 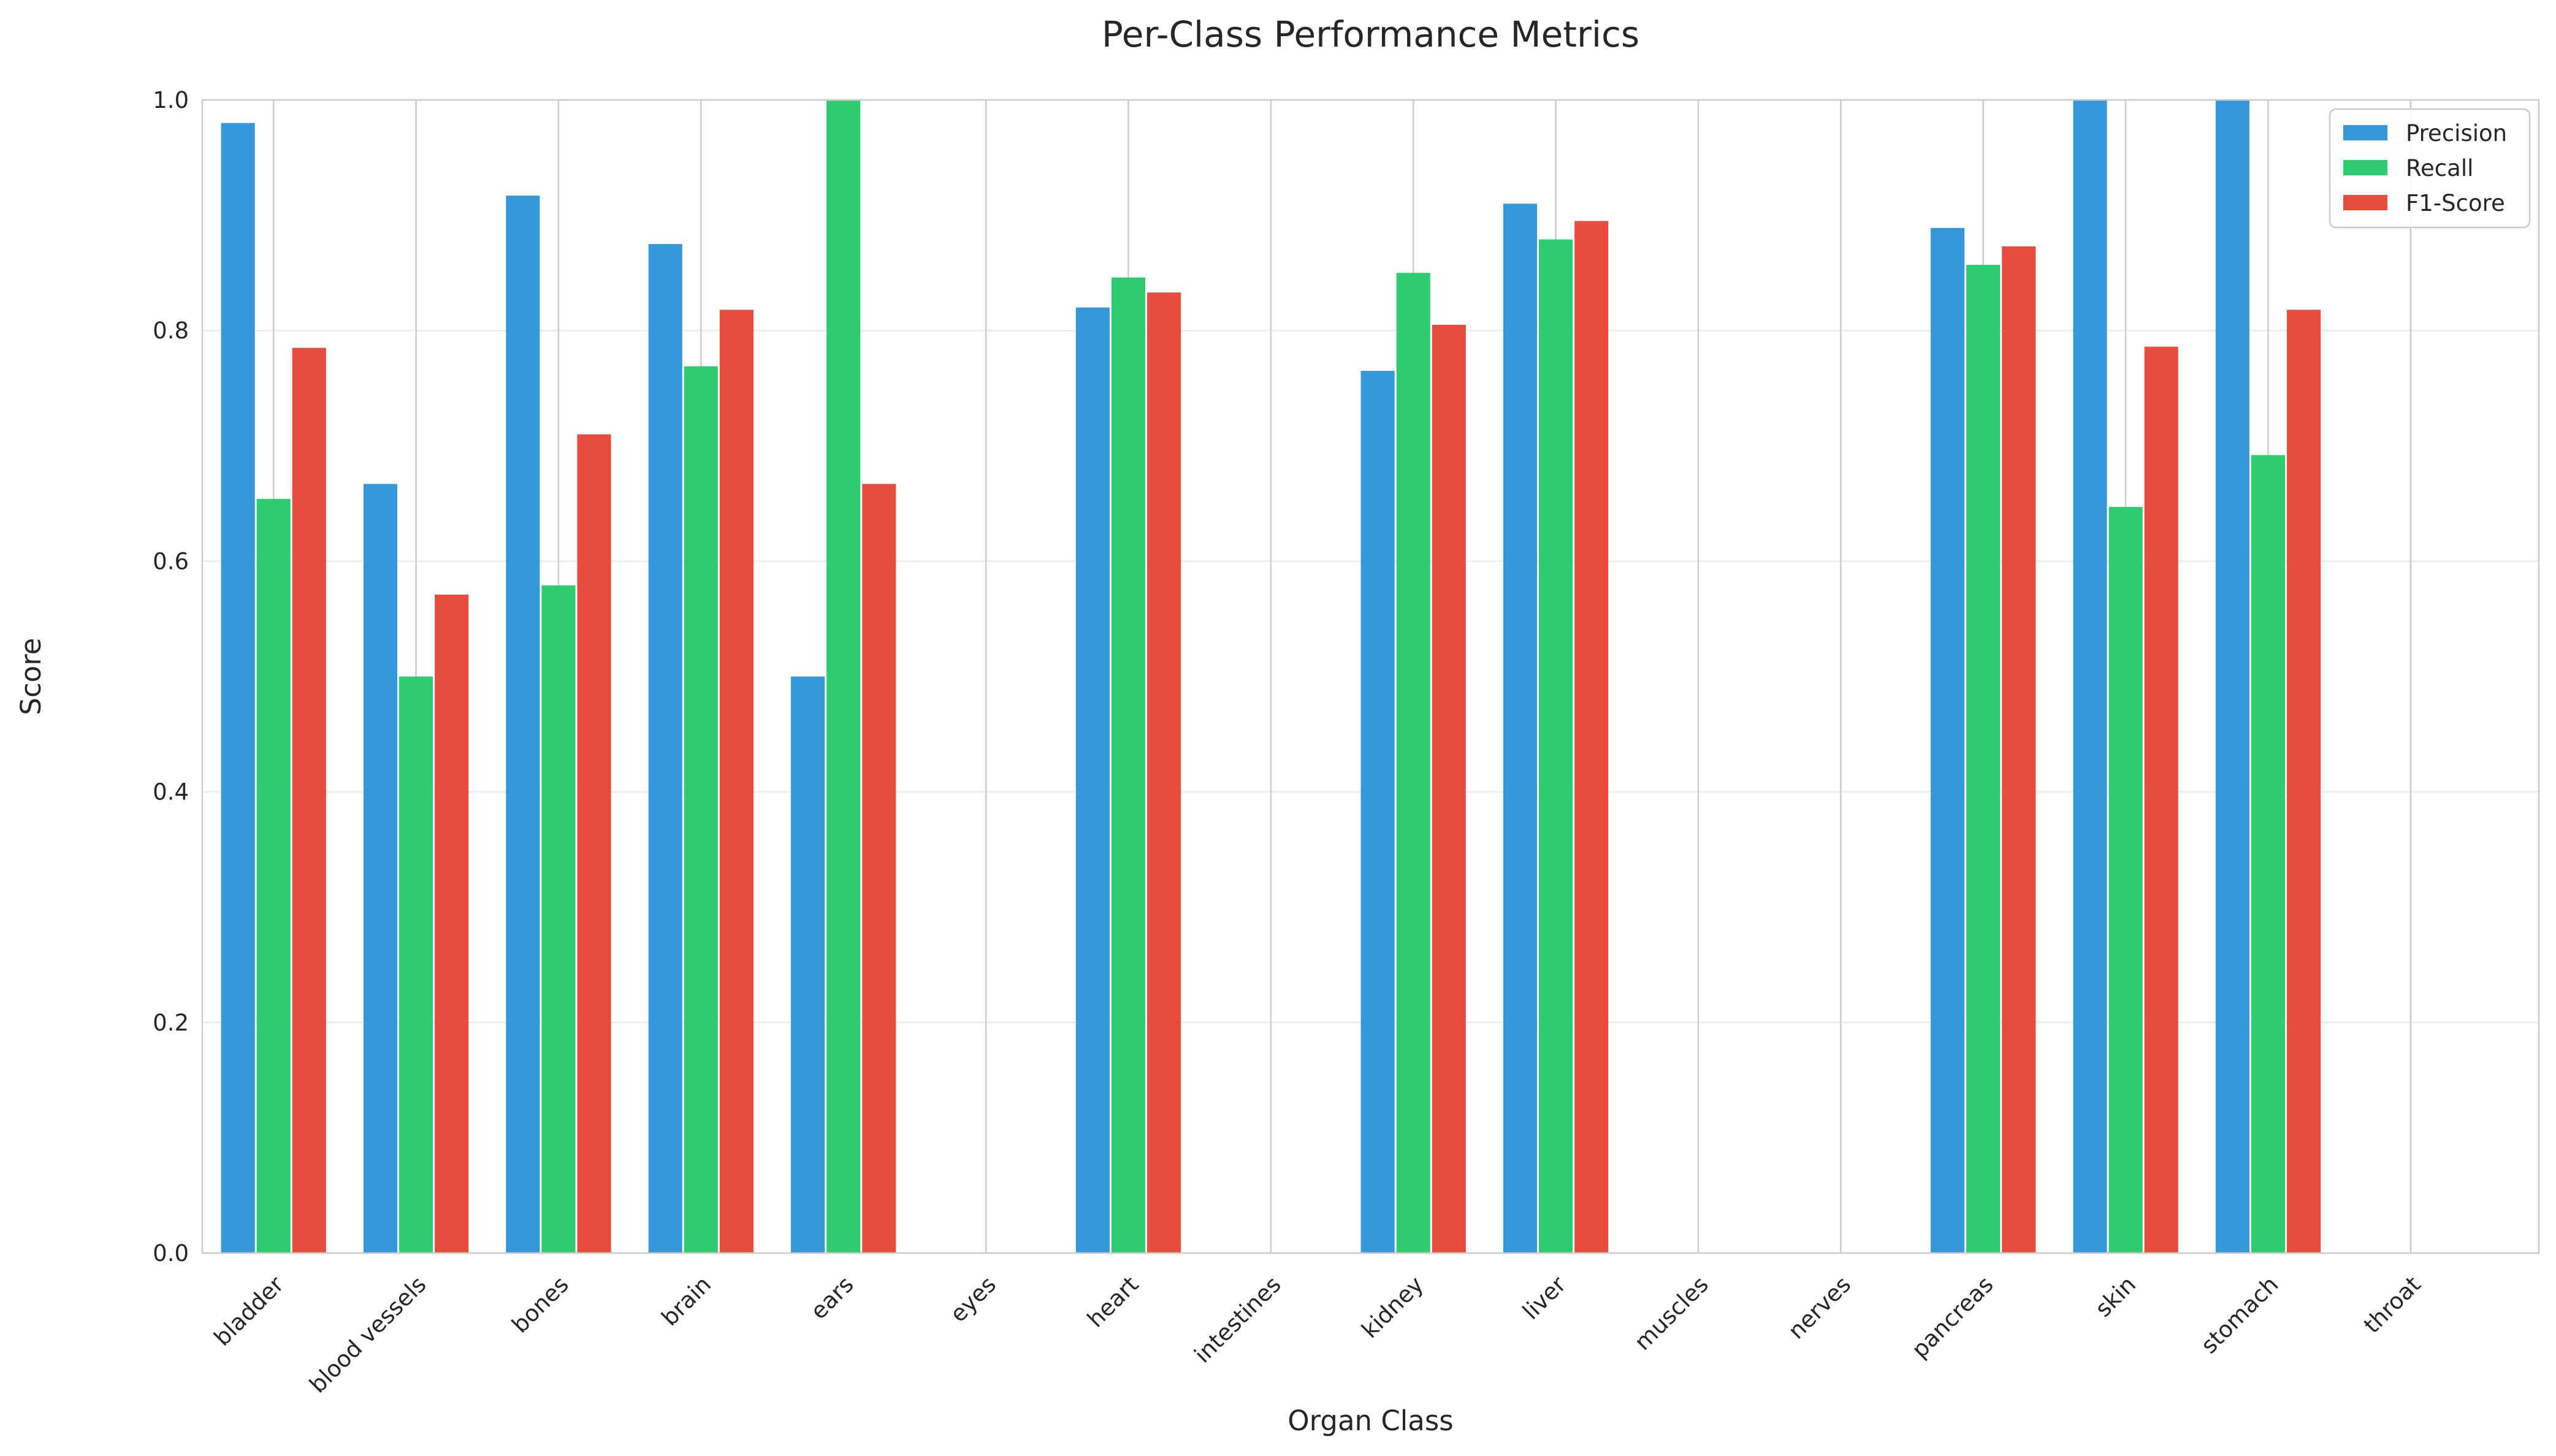 What do you see at coordinates (2019, 750) in the screenshot?
I see `bar-f1-score-pancreas` at bounding box center [2019, 750].